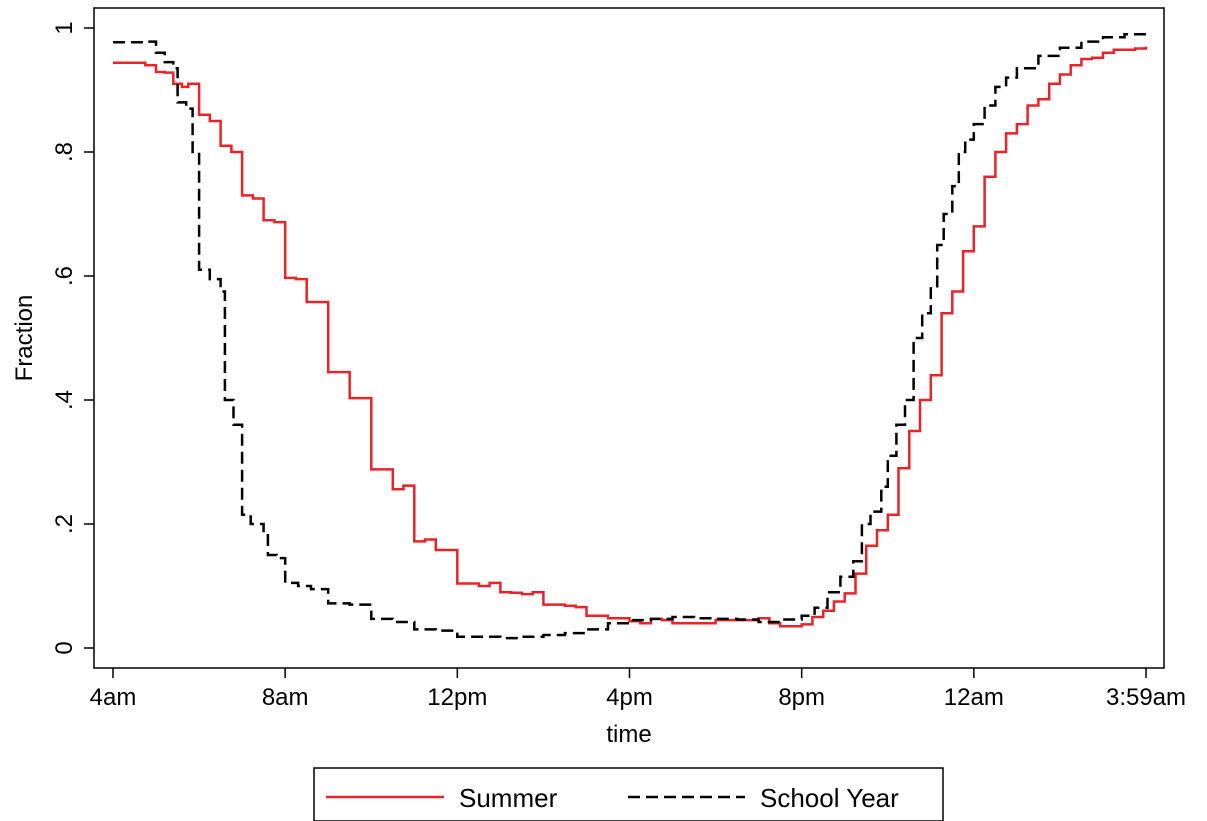  I want to click on x-tick-label-12pm: 12pm, so click(457, 697).